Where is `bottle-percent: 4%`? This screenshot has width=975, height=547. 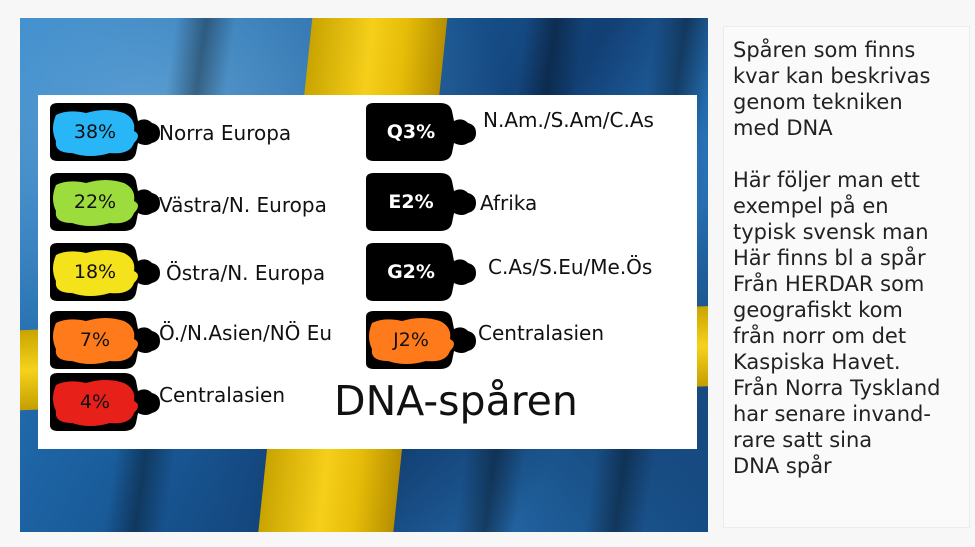 bottle-percent: 4% is located at coordinates (95, 402).